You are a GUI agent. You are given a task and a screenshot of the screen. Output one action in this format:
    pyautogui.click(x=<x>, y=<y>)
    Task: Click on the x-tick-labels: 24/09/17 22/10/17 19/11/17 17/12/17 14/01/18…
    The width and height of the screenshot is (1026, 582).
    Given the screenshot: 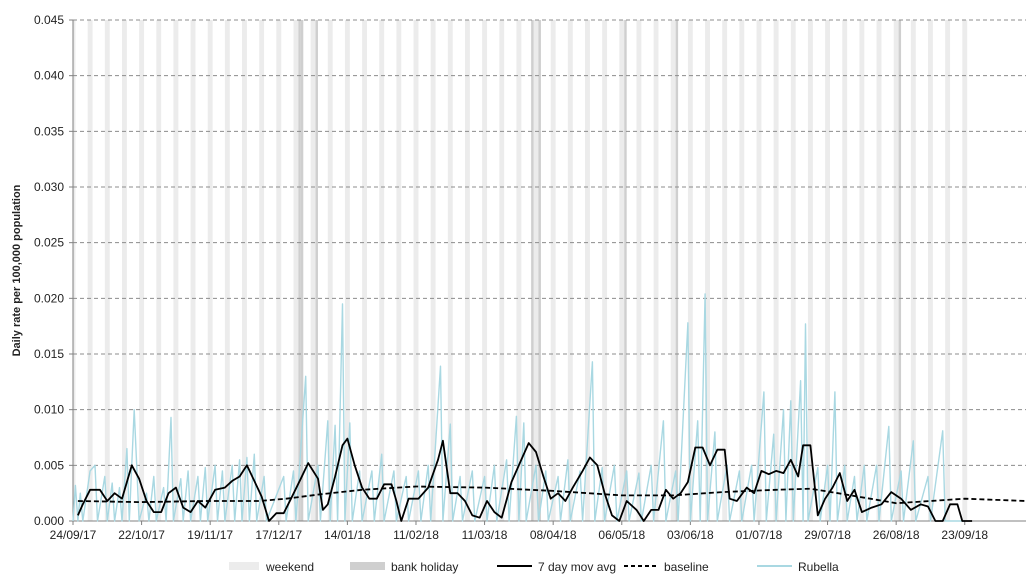 What is the action you would take?
    pyautogui.click(x=519, y=535)
    